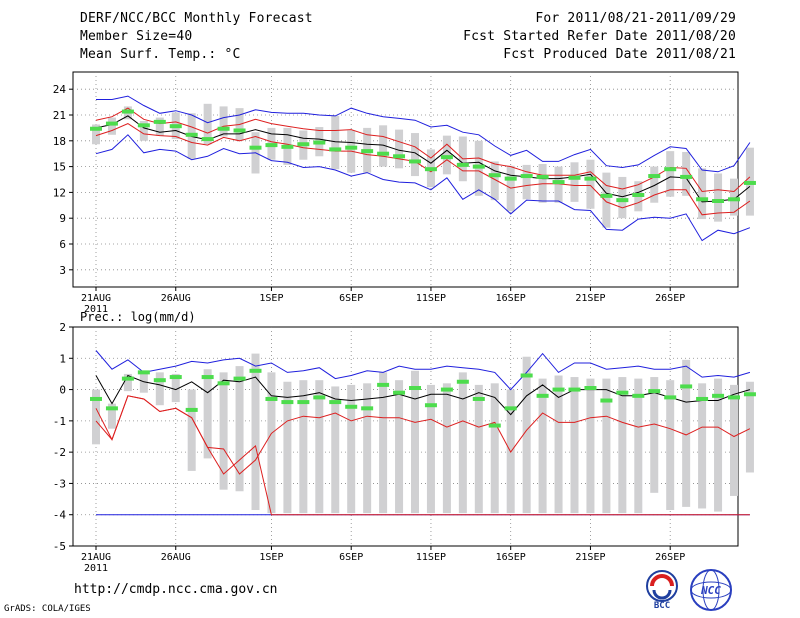  Describe the element at coordinates (711, 590) in the screenshot. I see `ncc-logo: NCC` at that location.